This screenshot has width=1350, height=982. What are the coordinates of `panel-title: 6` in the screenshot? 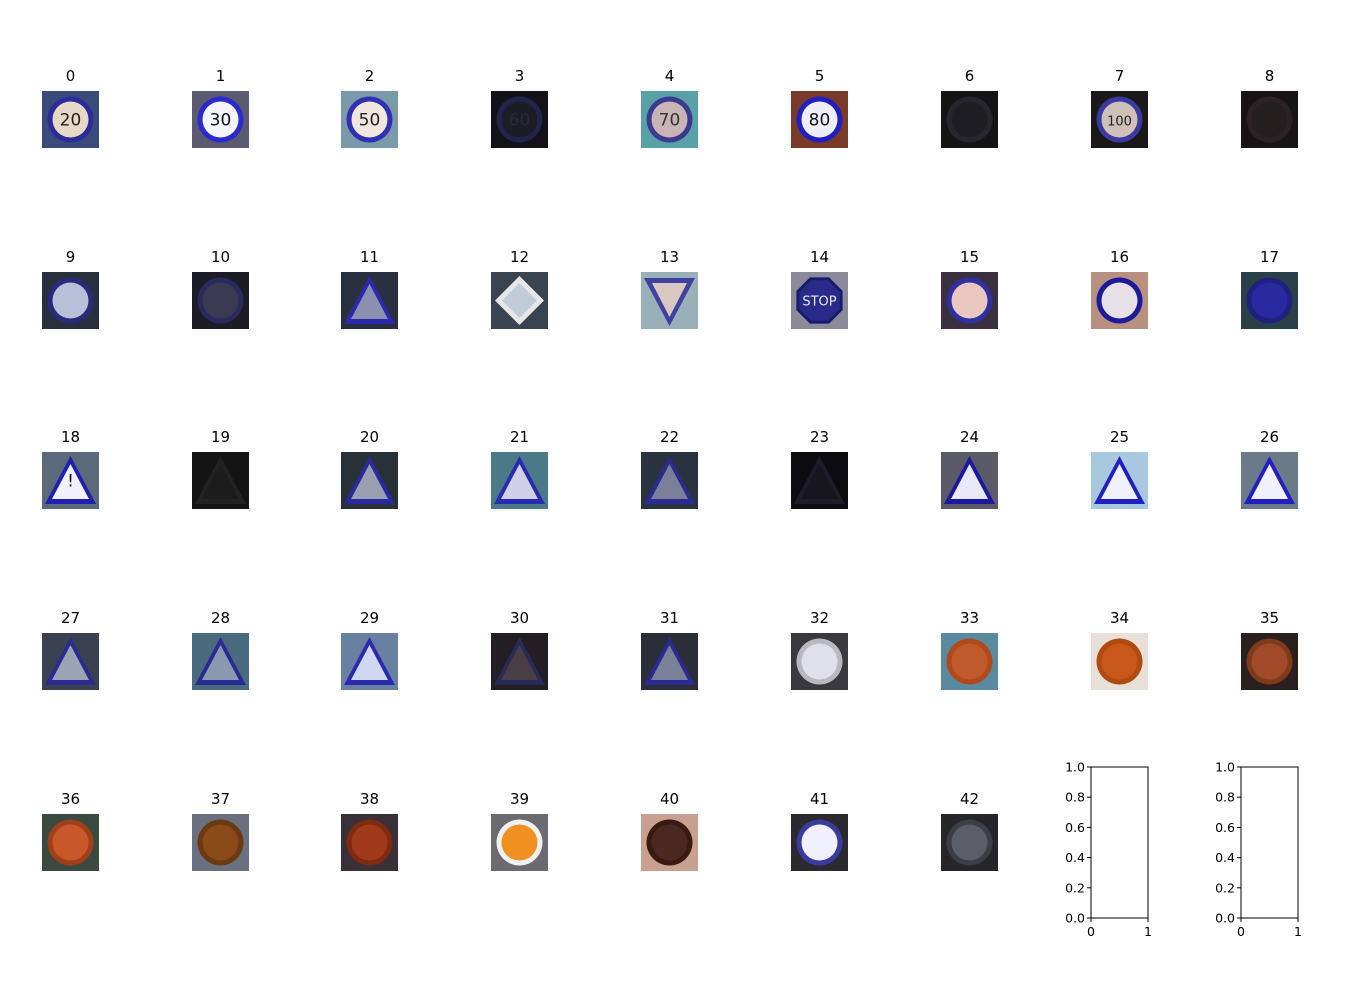 It's located at (969, 76).